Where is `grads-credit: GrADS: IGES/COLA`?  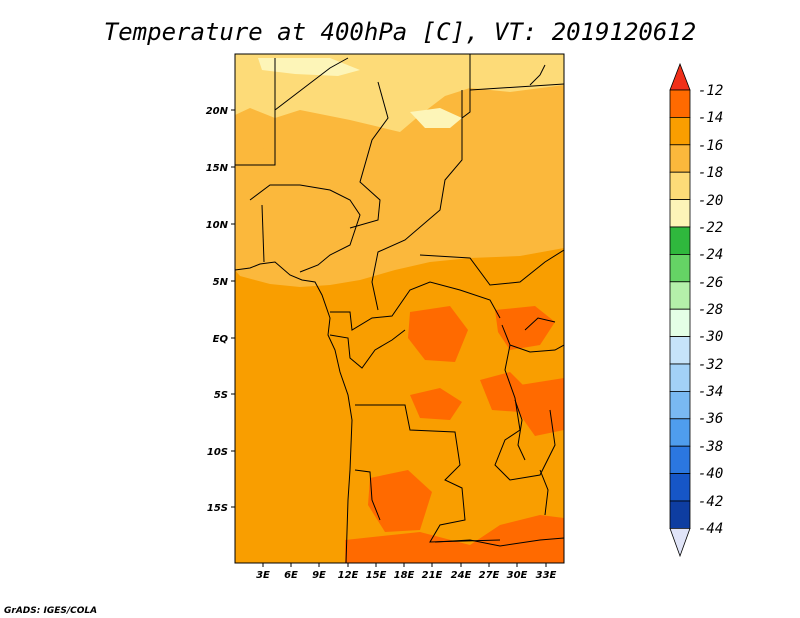 grads-credit: GrADS: IGES/COLA is located at coordinates (50, 611).